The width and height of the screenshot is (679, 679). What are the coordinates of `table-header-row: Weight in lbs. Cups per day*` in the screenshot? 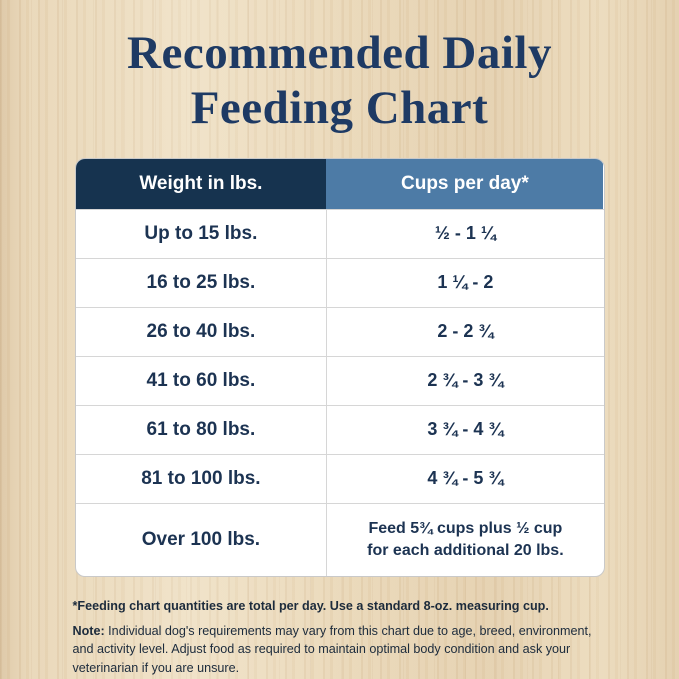 It's located at (339, 183).